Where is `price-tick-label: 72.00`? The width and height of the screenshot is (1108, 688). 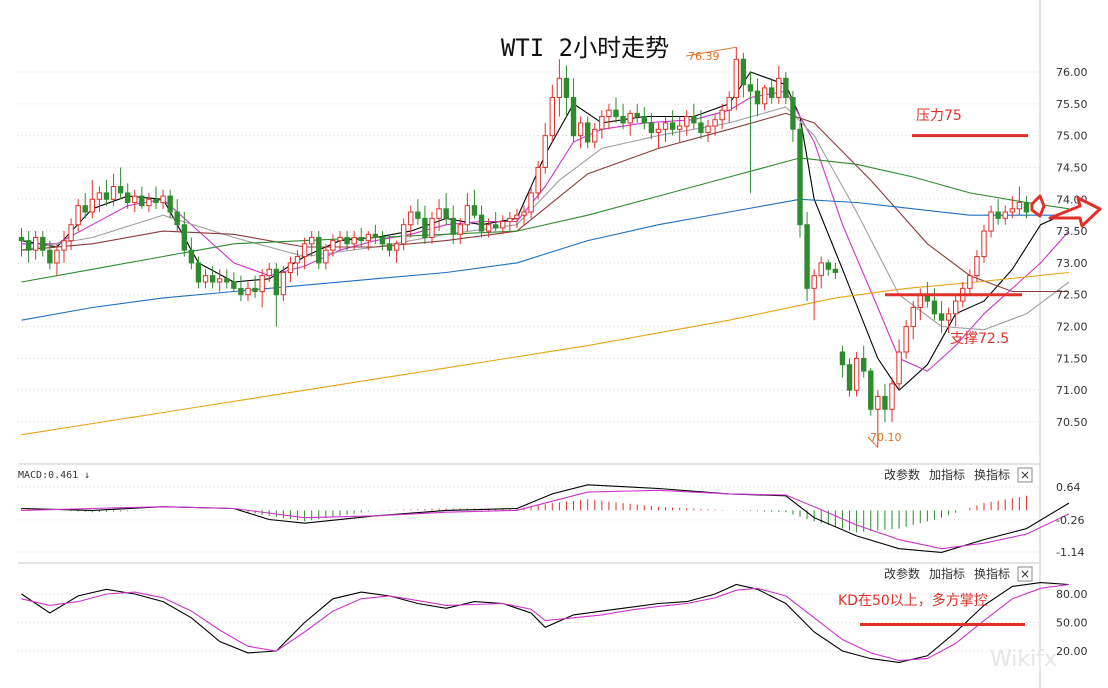 price-tick-label: 72.00 is located at coordinates (1072, 327).